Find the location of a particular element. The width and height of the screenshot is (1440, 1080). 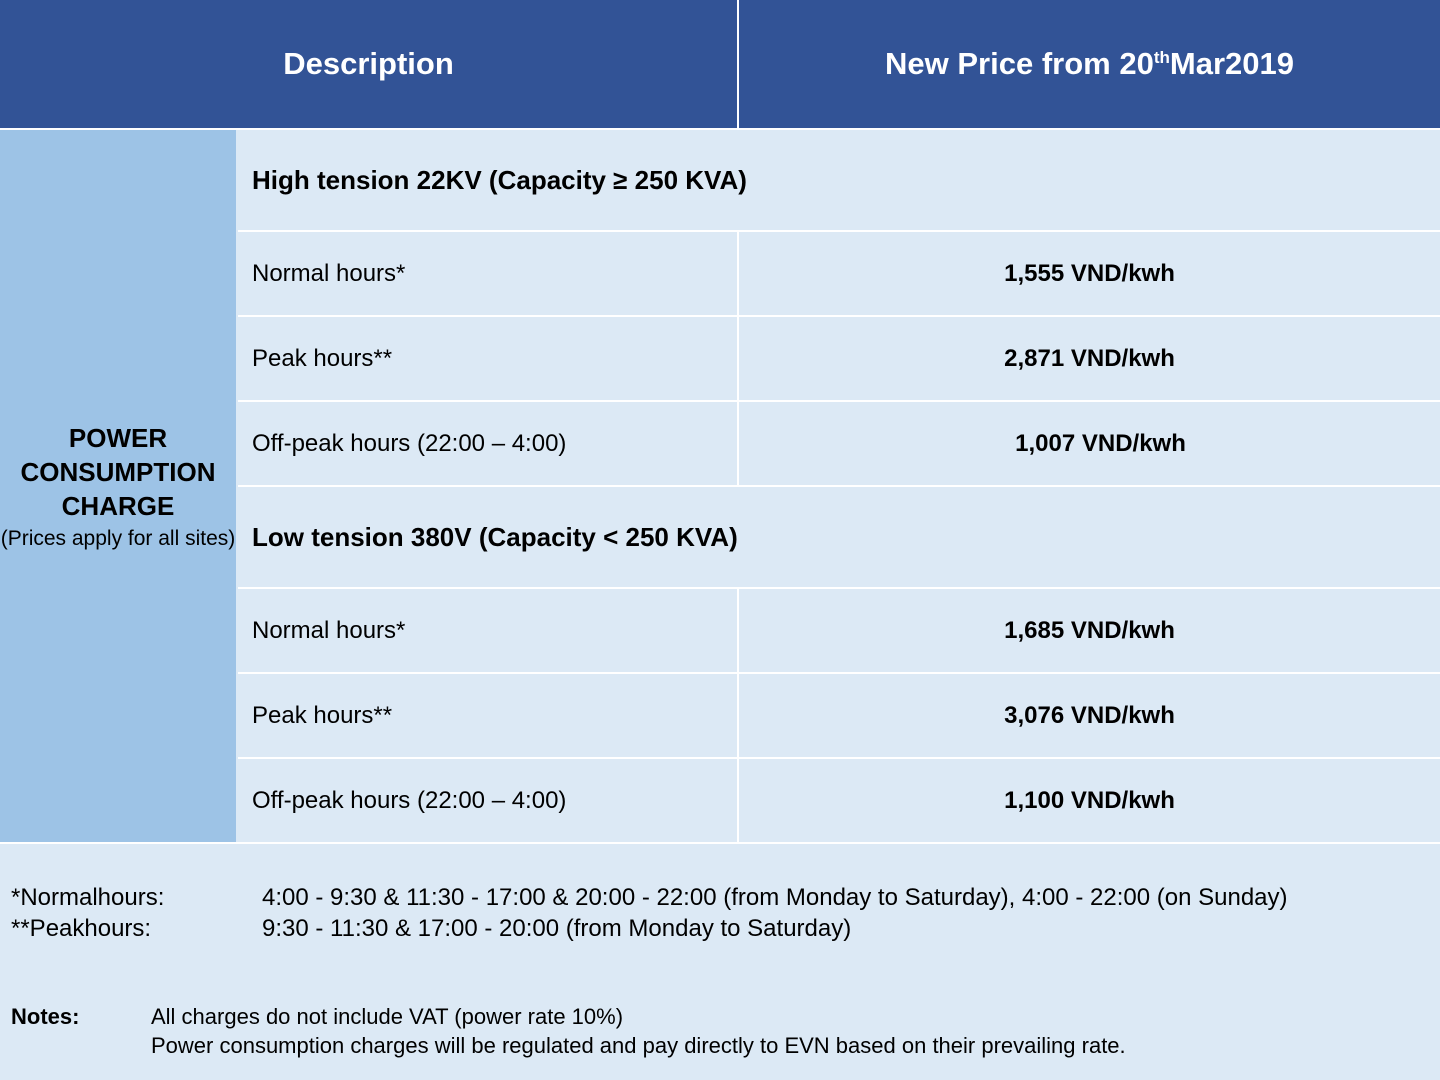

left-band-title: POWER CONSUMPTION CHARGE is located at coordinates (118, 471).